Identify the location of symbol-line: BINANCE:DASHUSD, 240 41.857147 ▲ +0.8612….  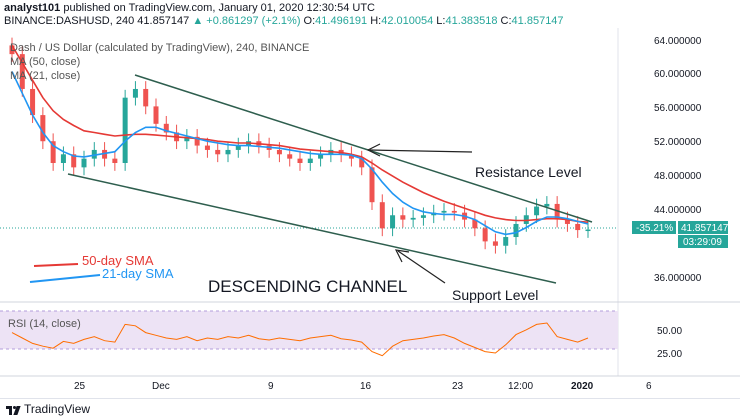
(284, 21).